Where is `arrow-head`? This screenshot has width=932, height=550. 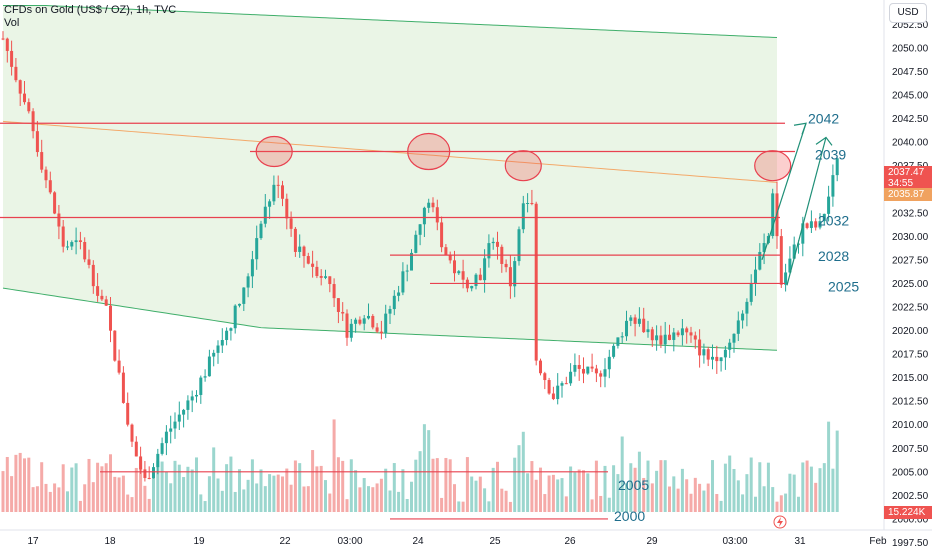 arrow-head is located at coordinates (824, 141).